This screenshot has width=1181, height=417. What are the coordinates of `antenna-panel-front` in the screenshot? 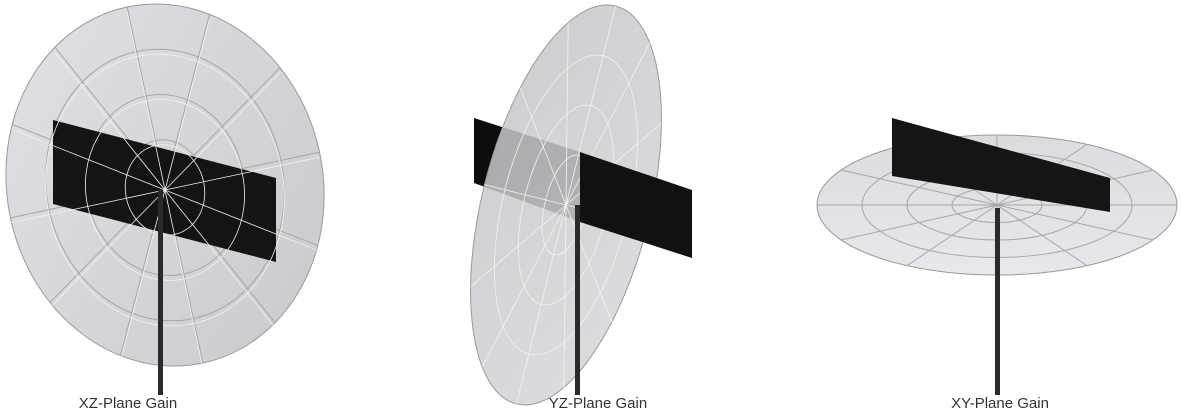 It's located at (636, 205).